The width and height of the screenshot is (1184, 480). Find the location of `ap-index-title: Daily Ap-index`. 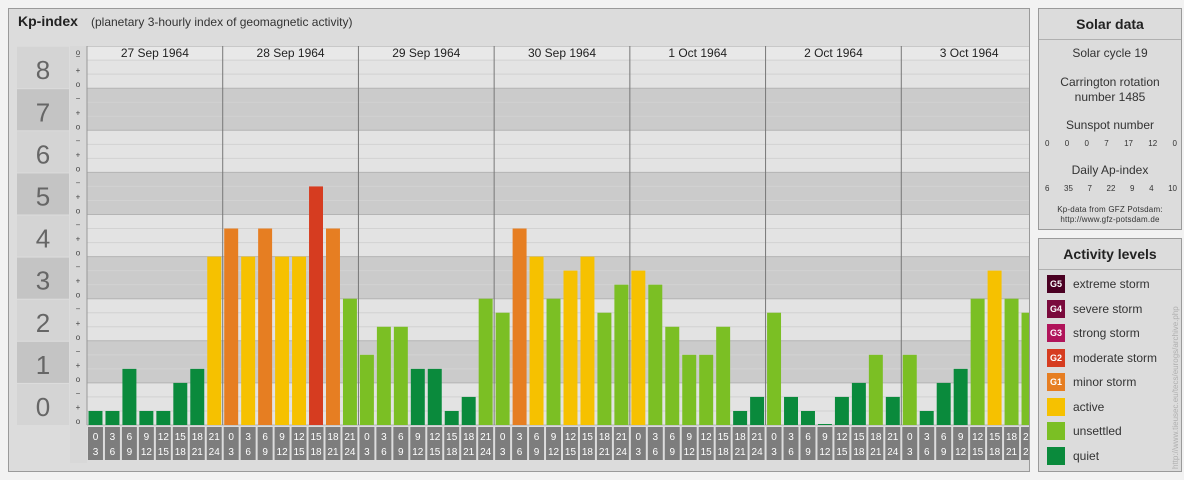

ap-index-title: Daily Ap-index is located at coordinates (1110, 170).